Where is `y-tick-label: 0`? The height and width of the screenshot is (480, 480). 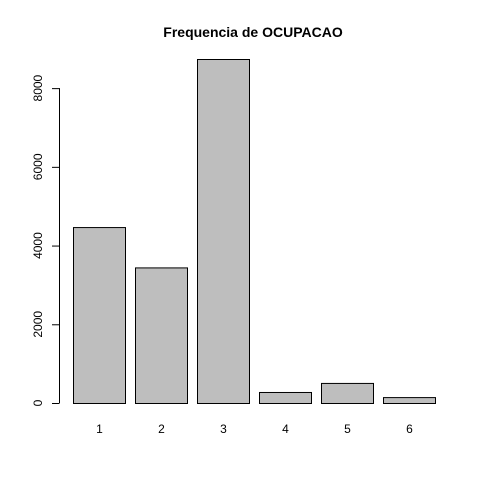
y-tick-label: 0 is located at coordinates (38, 402).